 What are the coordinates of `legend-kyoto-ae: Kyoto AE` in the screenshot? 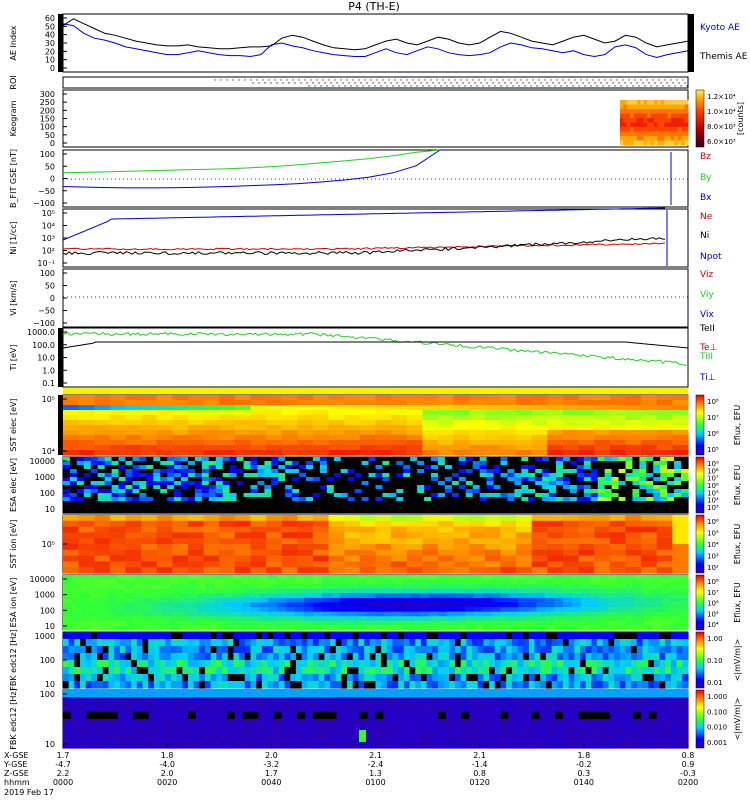 It's located at (720, 28).